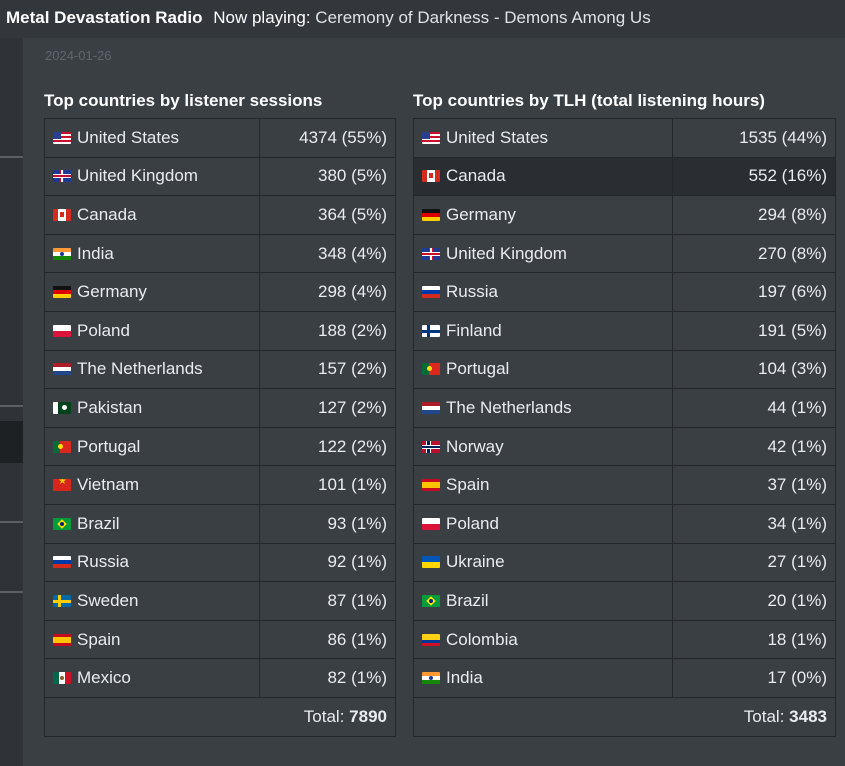 Image resolution: width=845 pixels, height=766 pixels. Describe the element at coordinates (219, 253) in the screenshot. I see `table-row: India 348 (4%)` at that location.